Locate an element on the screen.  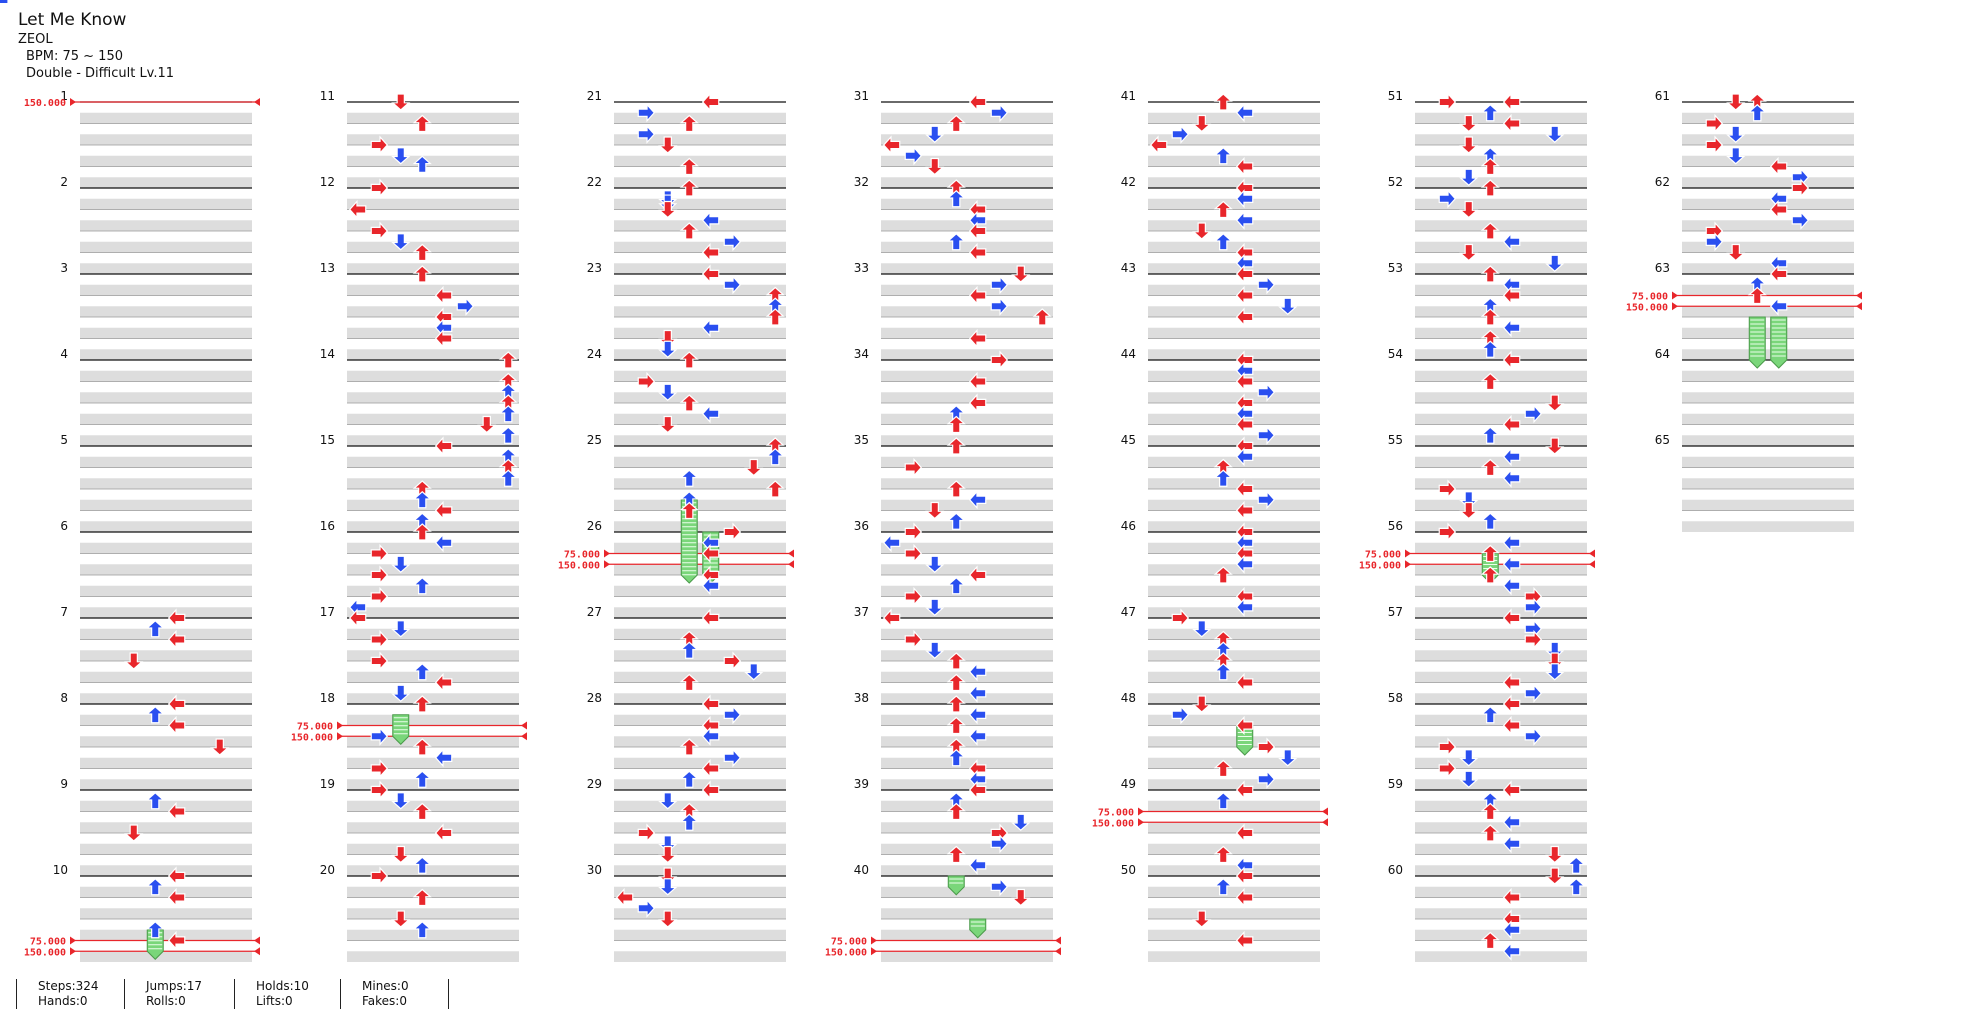
measure-number: 51 is located at coordinates (1395, 96).